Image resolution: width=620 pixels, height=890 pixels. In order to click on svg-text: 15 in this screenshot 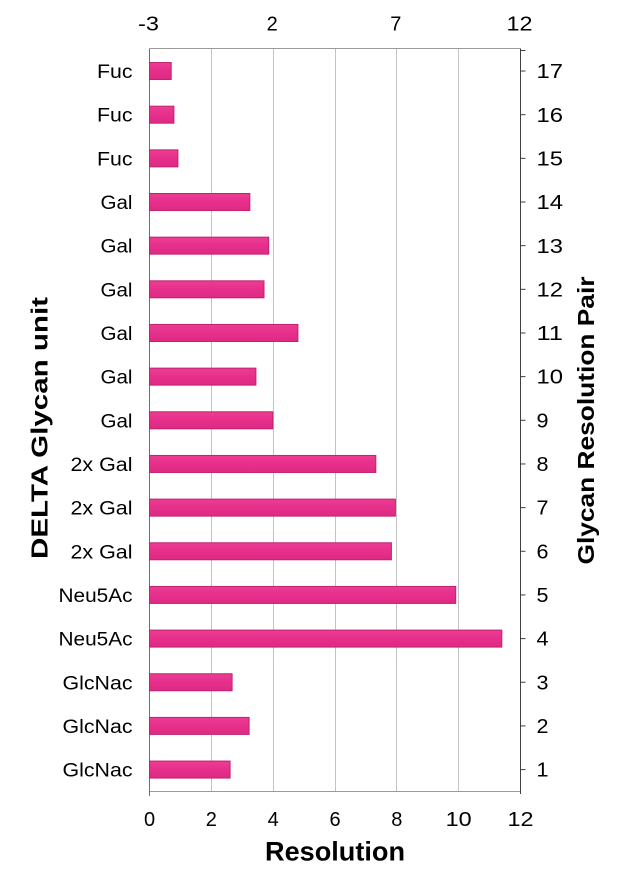, I will do `click(550, 159)`.